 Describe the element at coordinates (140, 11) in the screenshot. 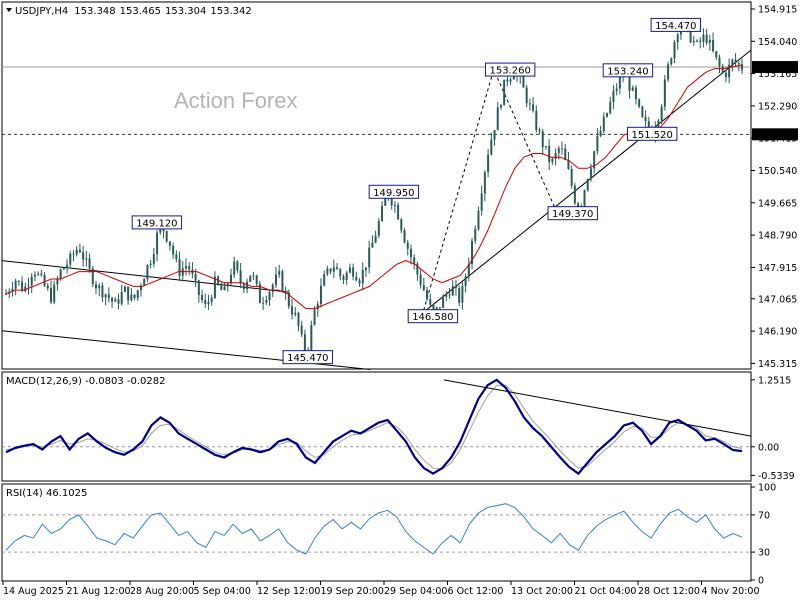

I see `ohlc-high: 153.465` at that location.